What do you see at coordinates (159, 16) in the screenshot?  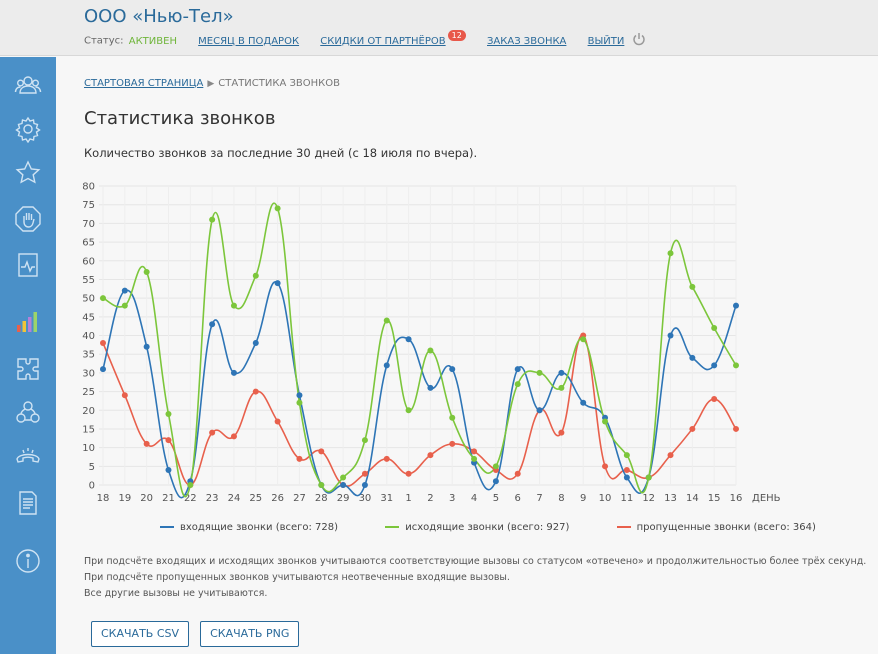 I see `company-name: ООО «Нью-Тел»` at bounding box center [159, 16].